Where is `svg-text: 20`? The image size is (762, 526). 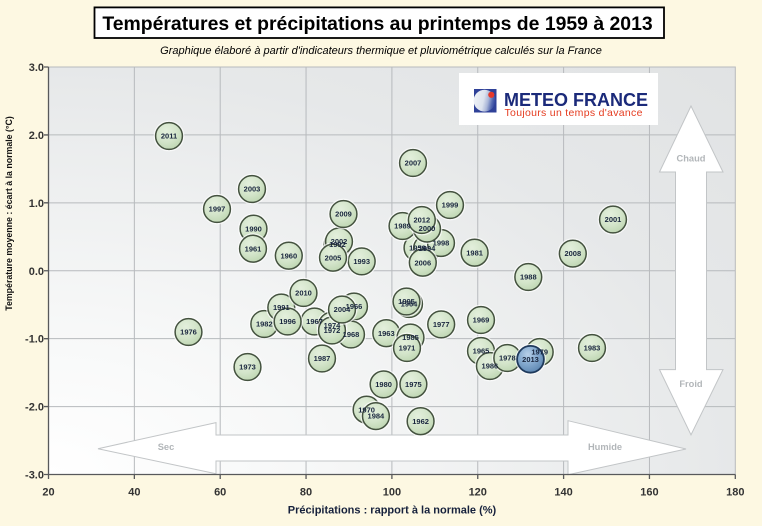
svg-text: 20 is located at coordinates (48, 493).